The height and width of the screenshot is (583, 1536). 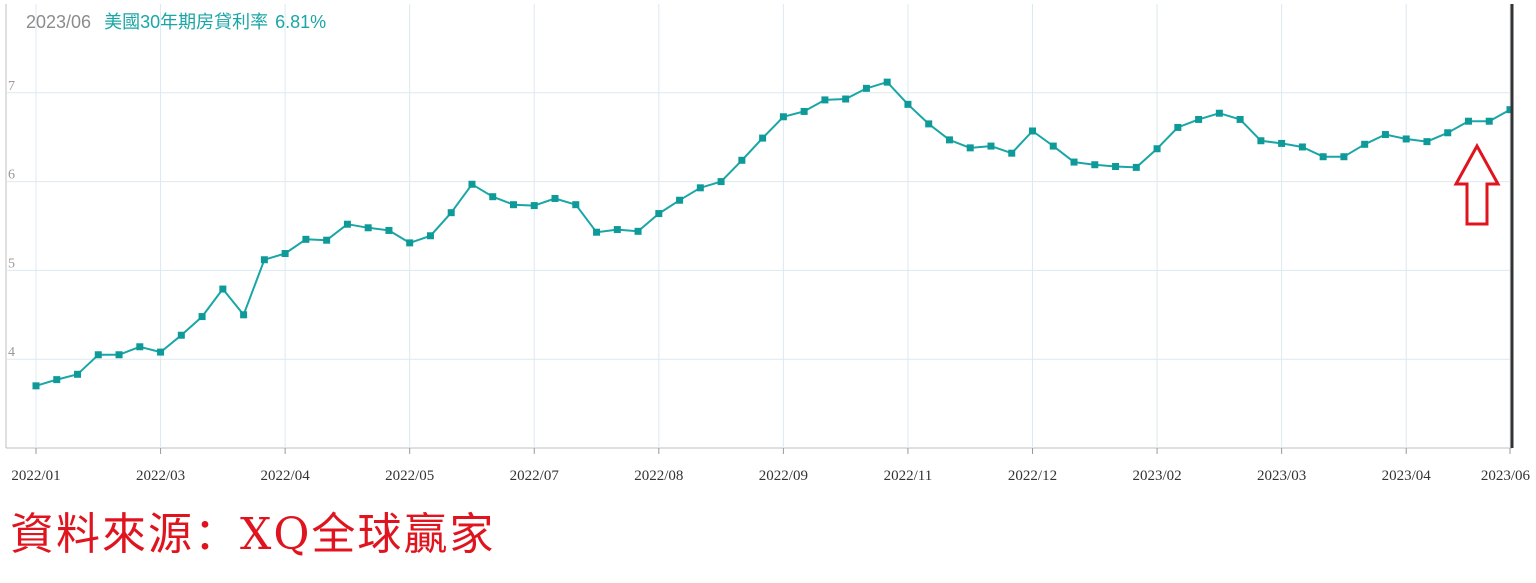 What do you see at coordinates (1477, 184) in the screenshot?
I see `up-arrow-icon` at bounding box center [1477, 184].